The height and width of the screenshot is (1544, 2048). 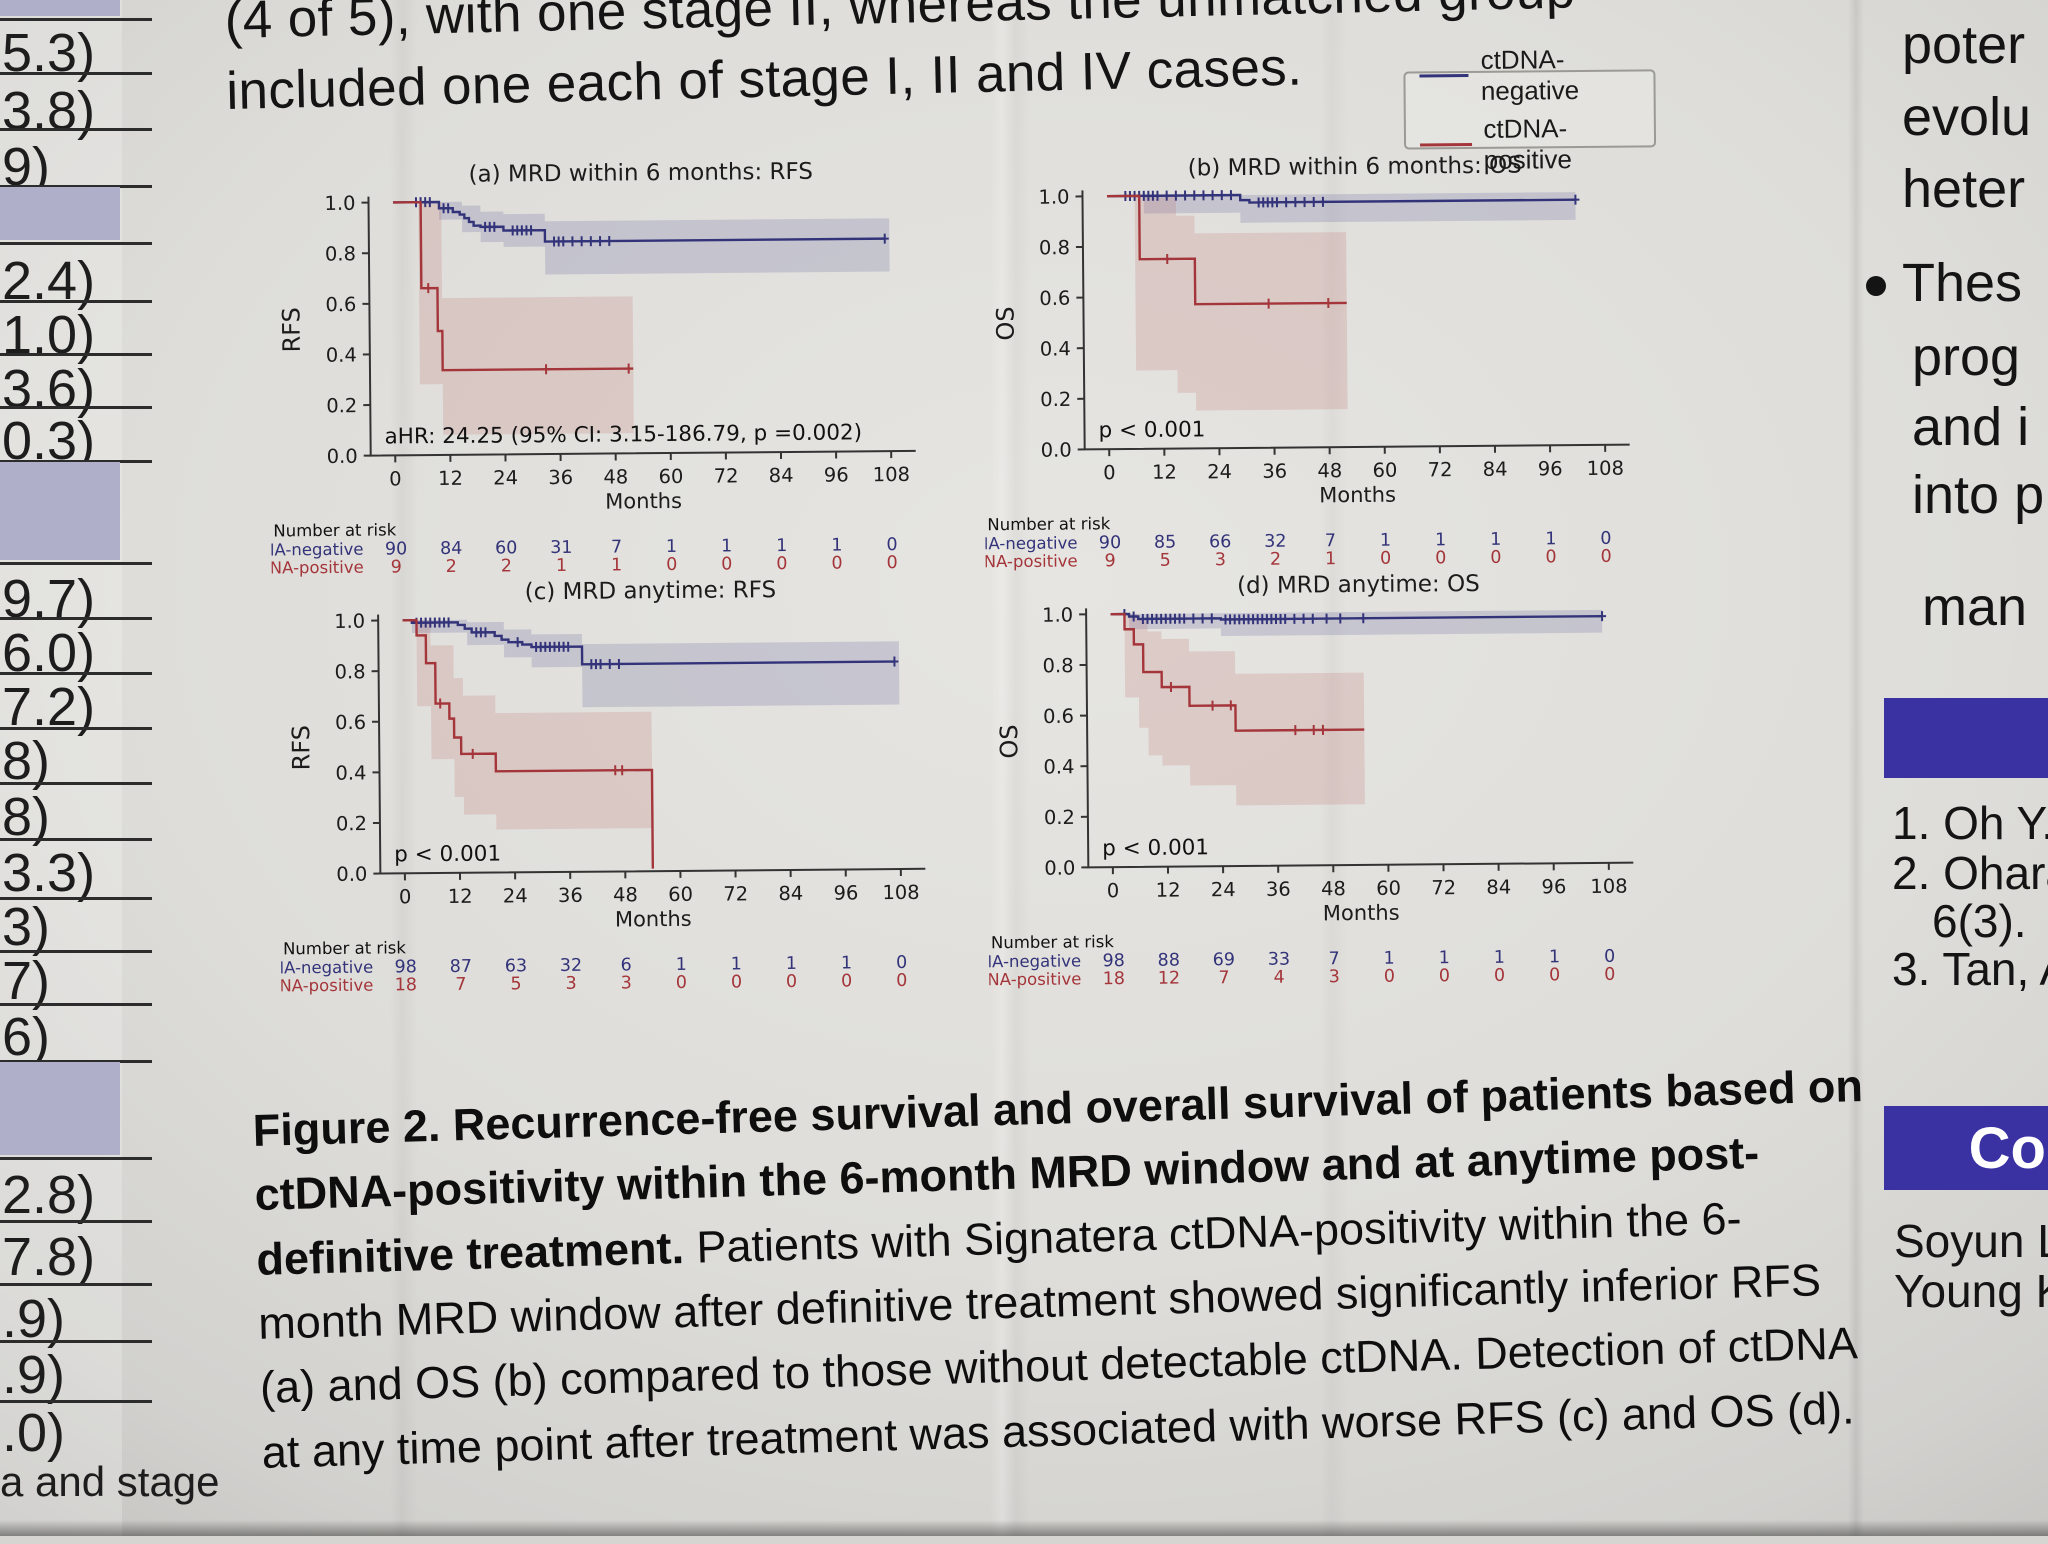 What do you see at coordinates (1962, 283) in the screenshot?
I see `right-text-fragment: Thes` at bounding box center [1962, 283].